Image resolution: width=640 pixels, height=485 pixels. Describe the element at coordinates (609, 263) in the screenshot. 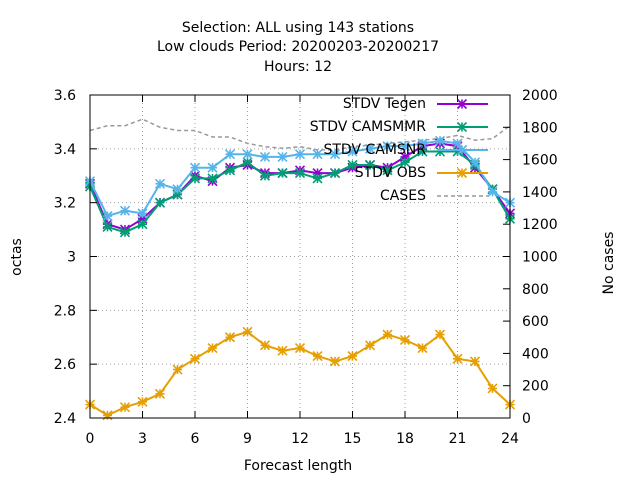

I see `y2-axis-label: No cases` at that location.